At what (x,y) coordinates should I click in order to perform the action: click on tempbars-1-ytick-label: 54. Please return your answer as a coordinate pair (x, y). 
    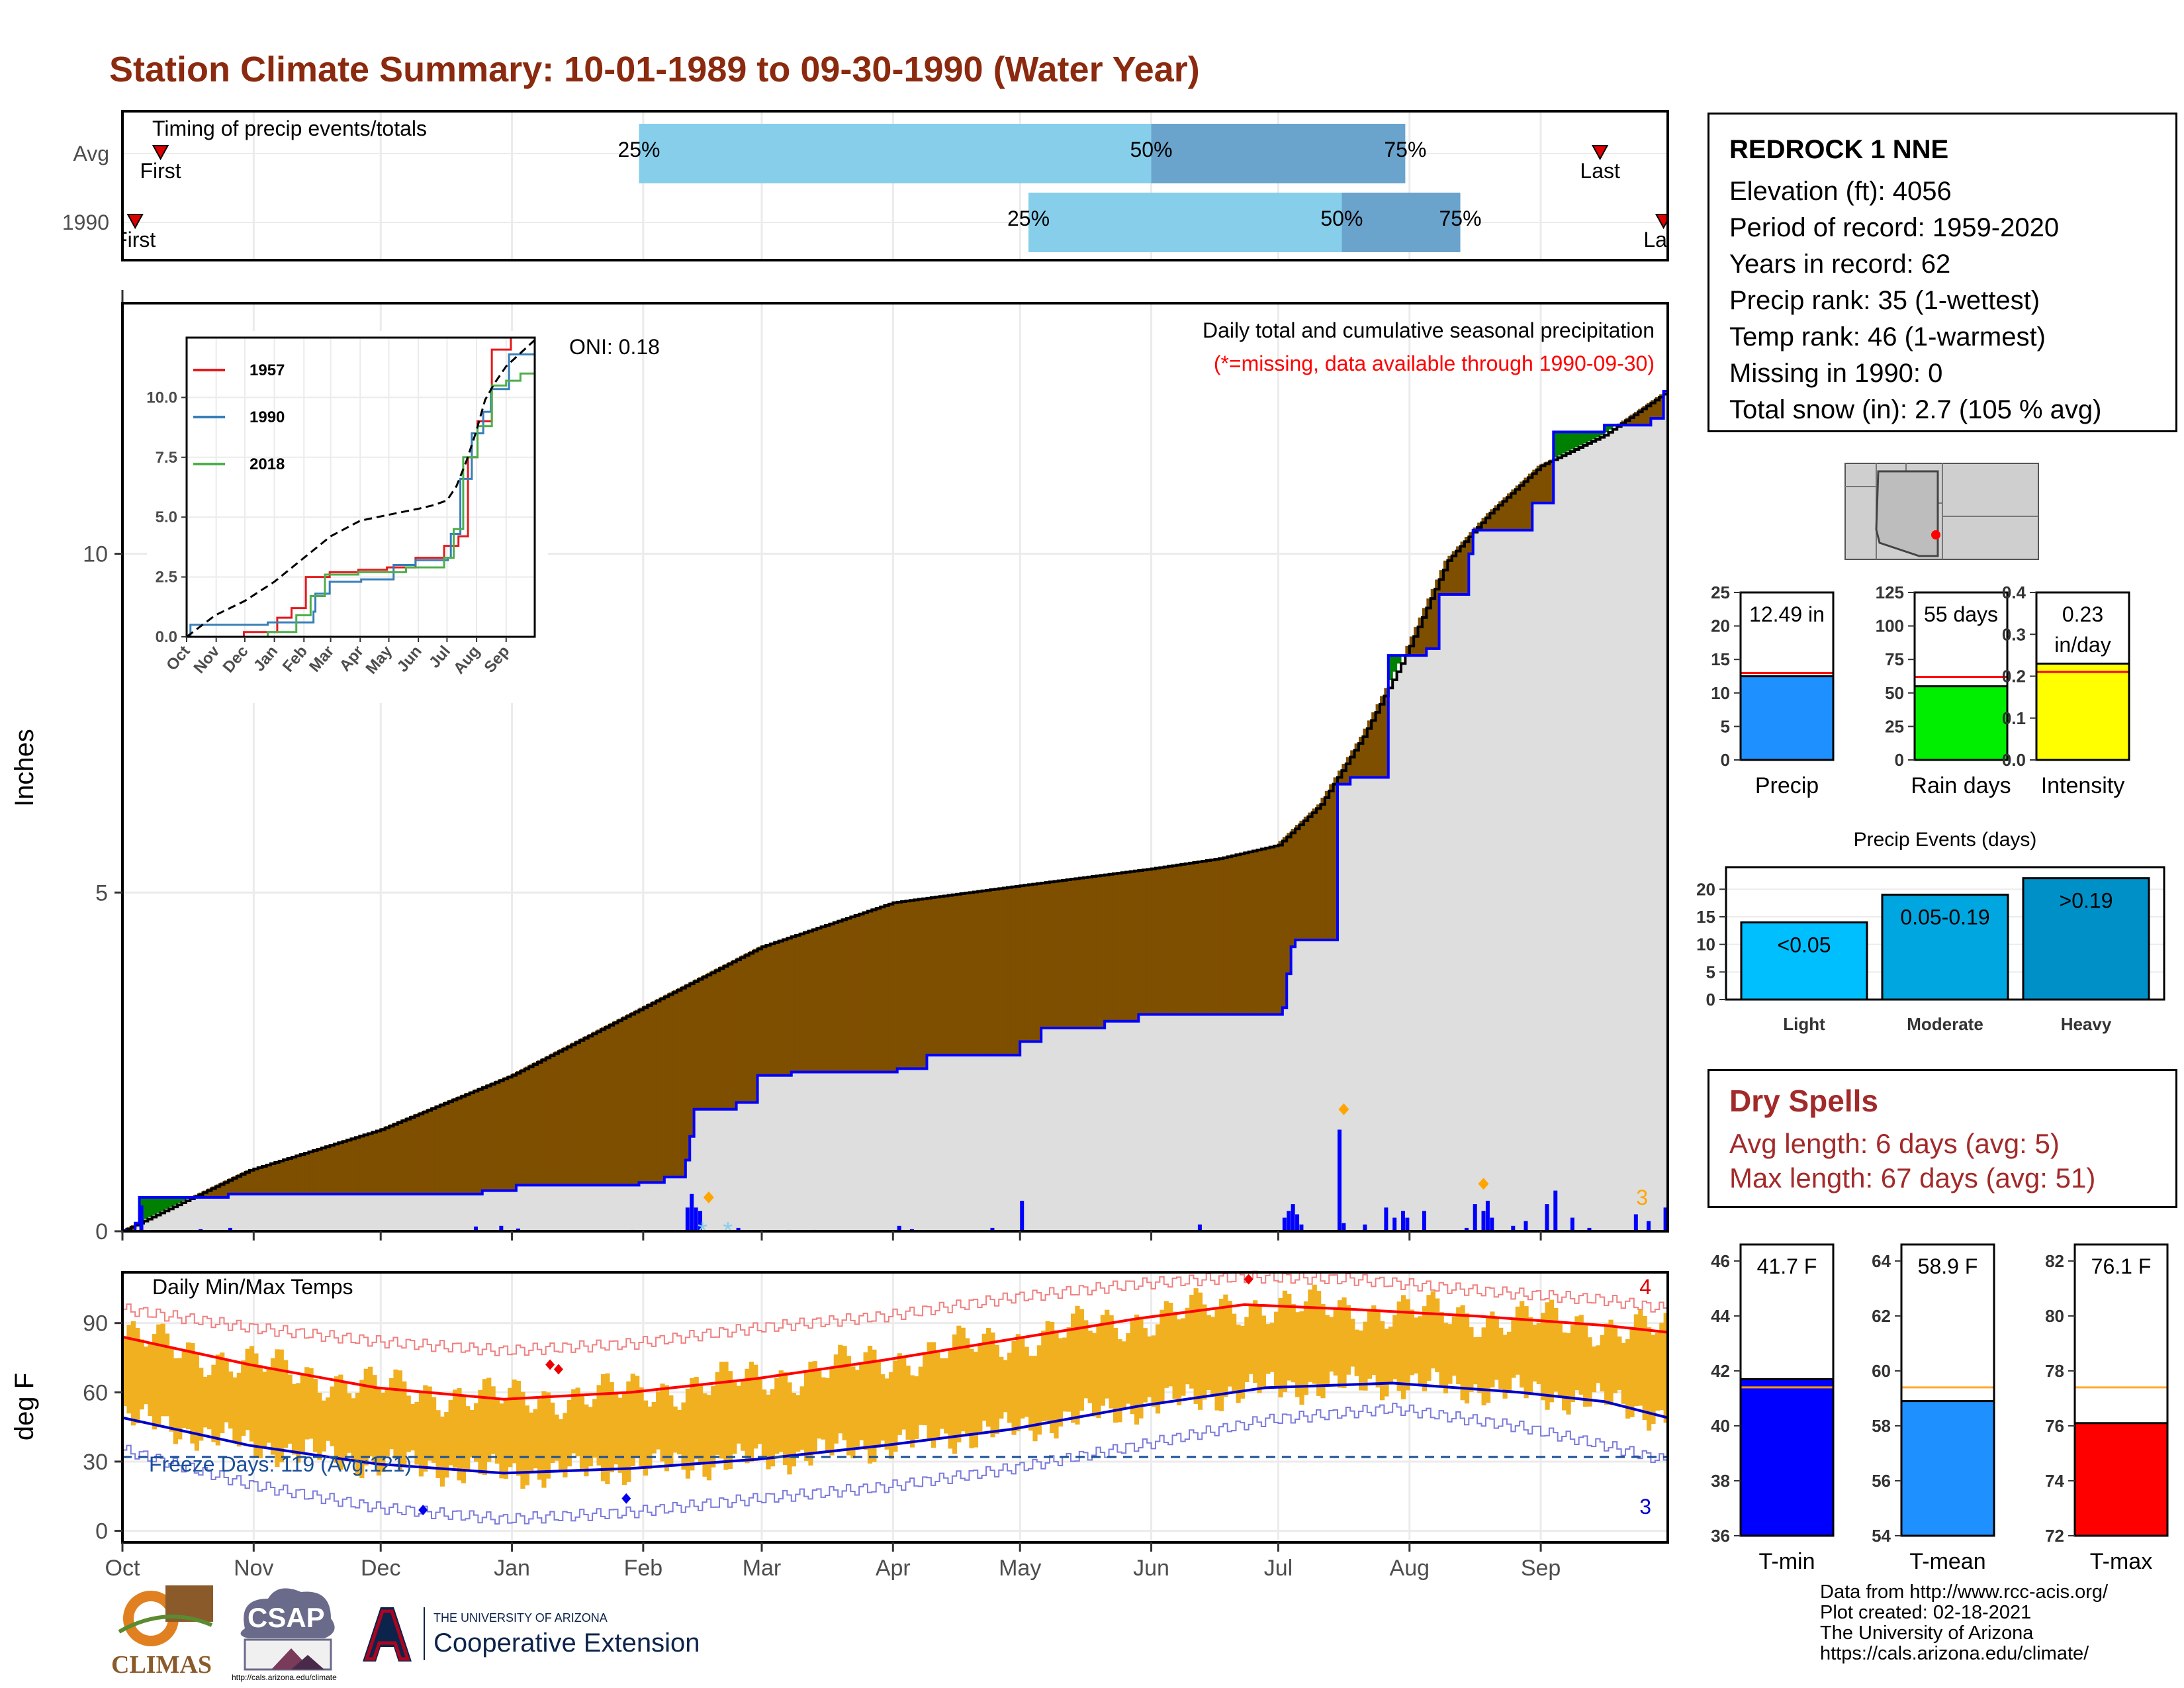
    Looking at the image, I should click on (1881, 1536).